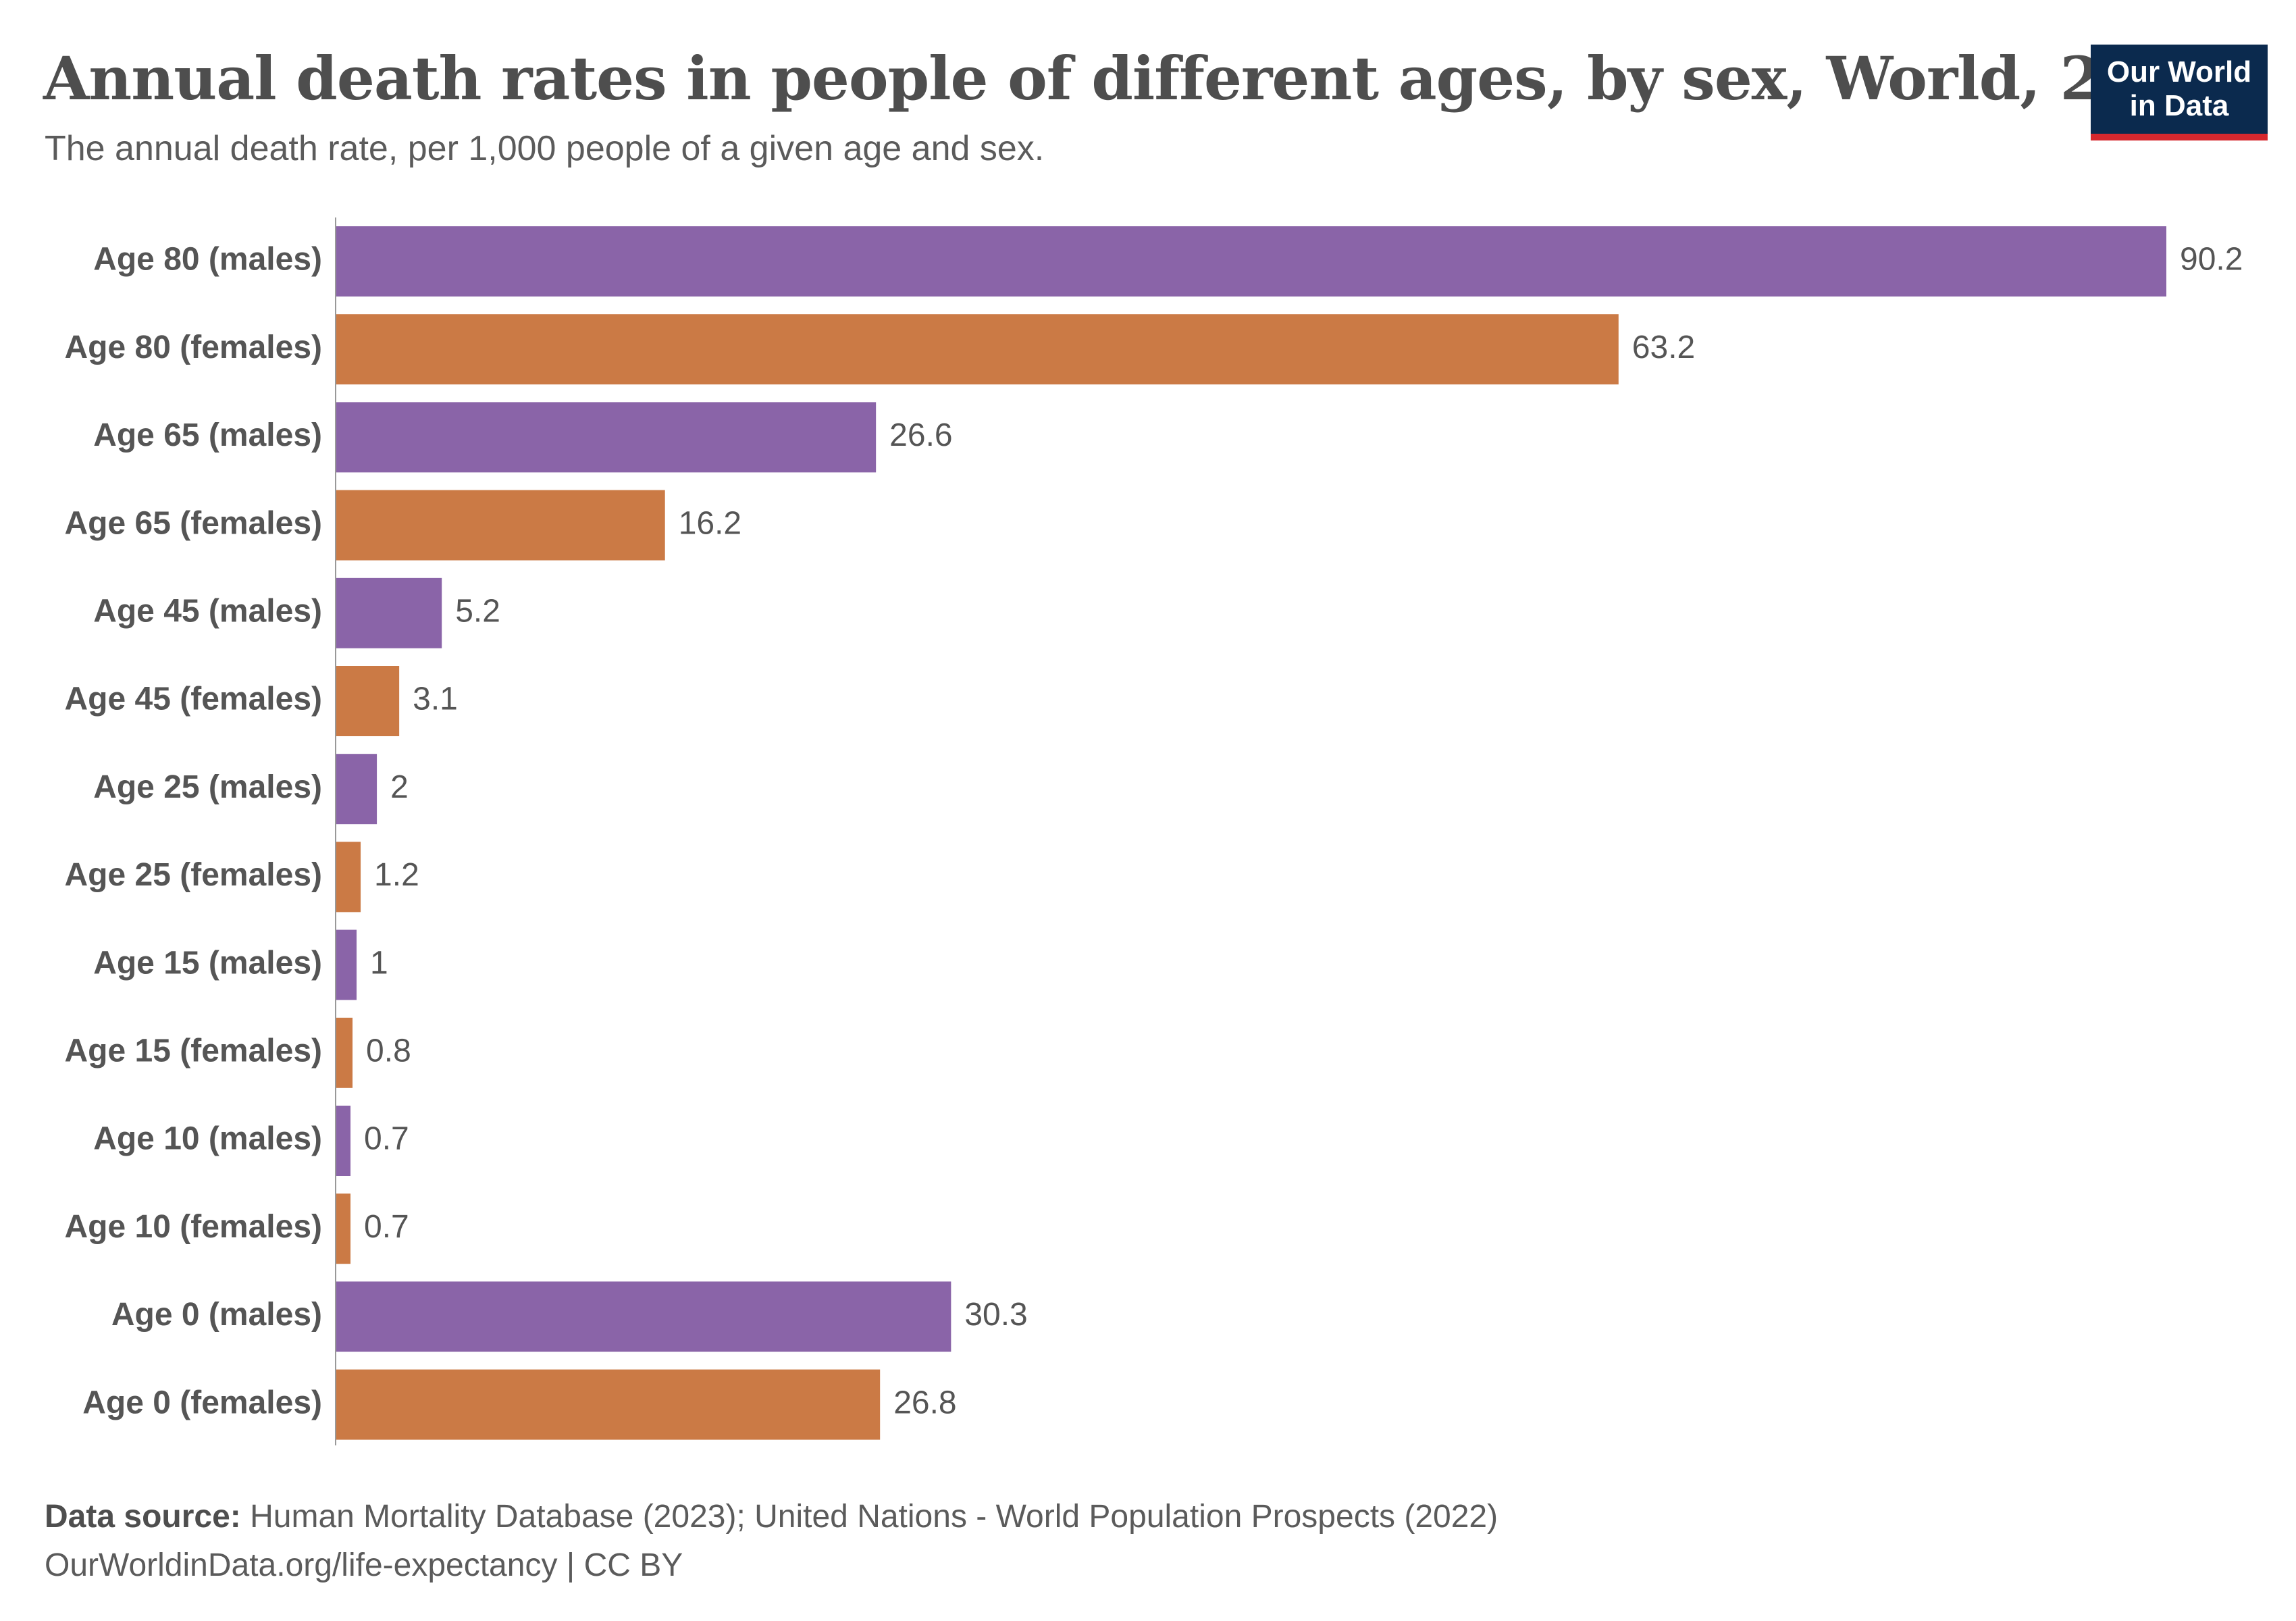 The width and height of the screenshot is (2296, 1621). I want to click on category-label-age-25-females: Age 25 (females), so click(194, 875).